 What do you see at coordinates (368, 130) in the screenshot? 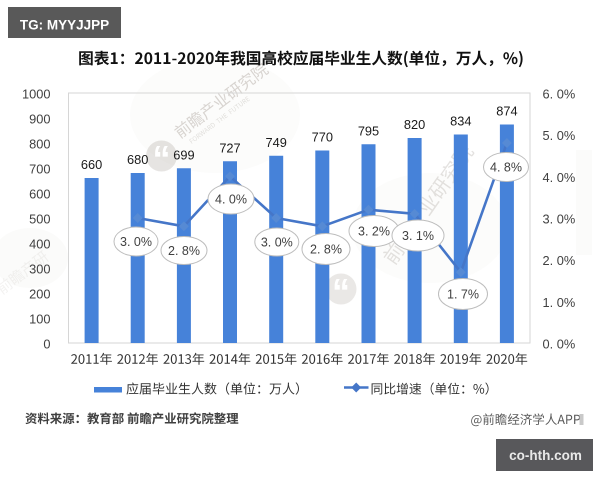
I see `svg-text: 795` at bounding box center [368, 130].